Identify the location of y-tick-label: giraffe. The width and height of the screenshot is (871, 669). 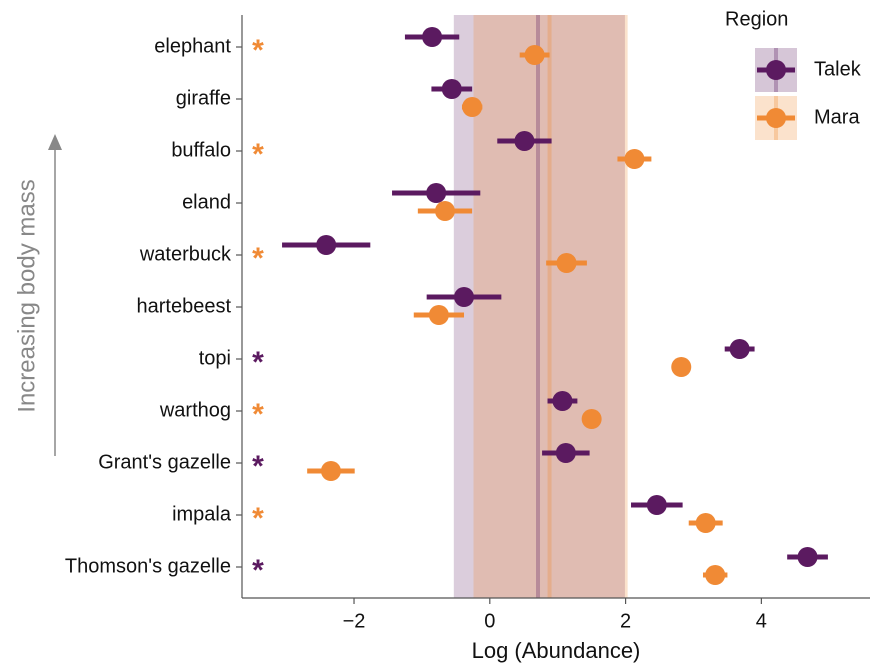
(203, 98).